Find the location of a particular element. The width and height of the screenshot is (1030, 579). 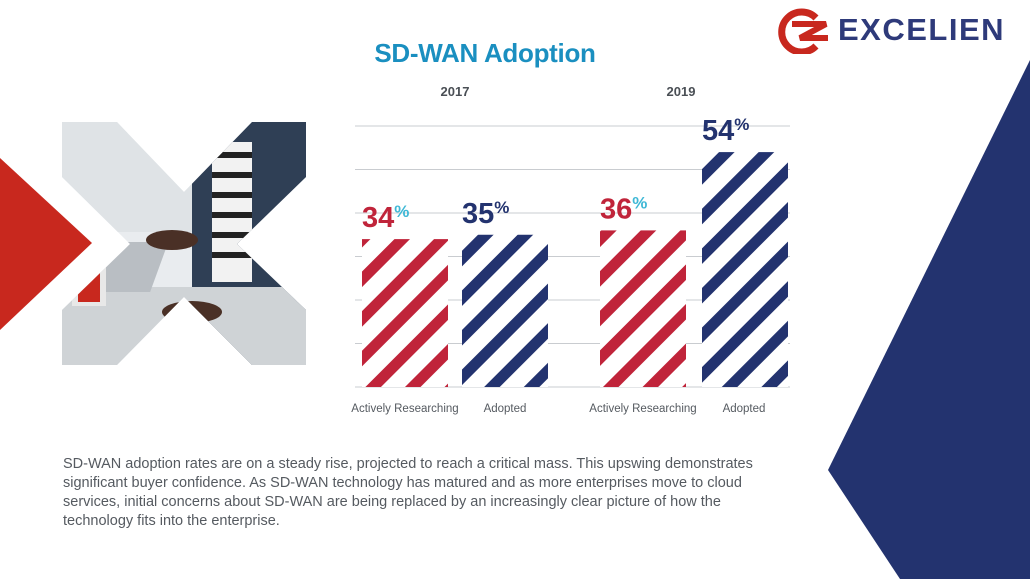

value-label: 34% is located at coordinates (385, 218).